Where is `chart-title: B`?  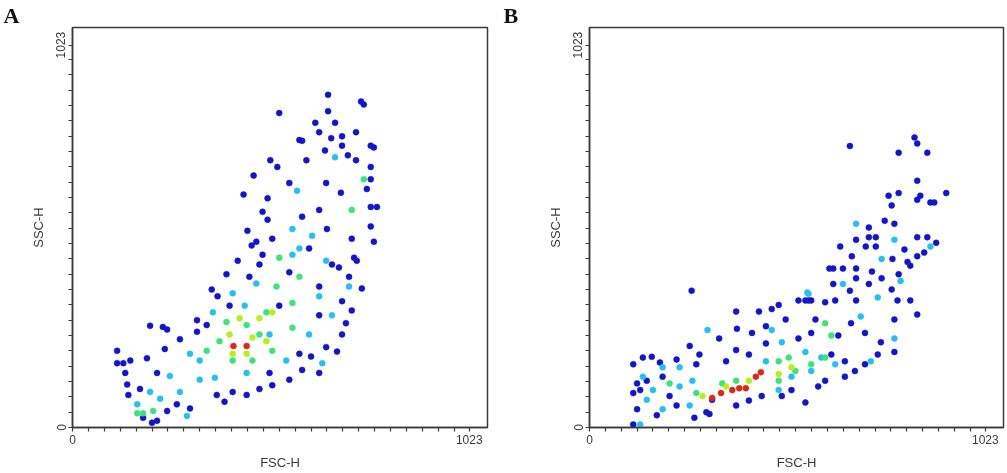 chart-title: B is located at coordinates (511, 15).